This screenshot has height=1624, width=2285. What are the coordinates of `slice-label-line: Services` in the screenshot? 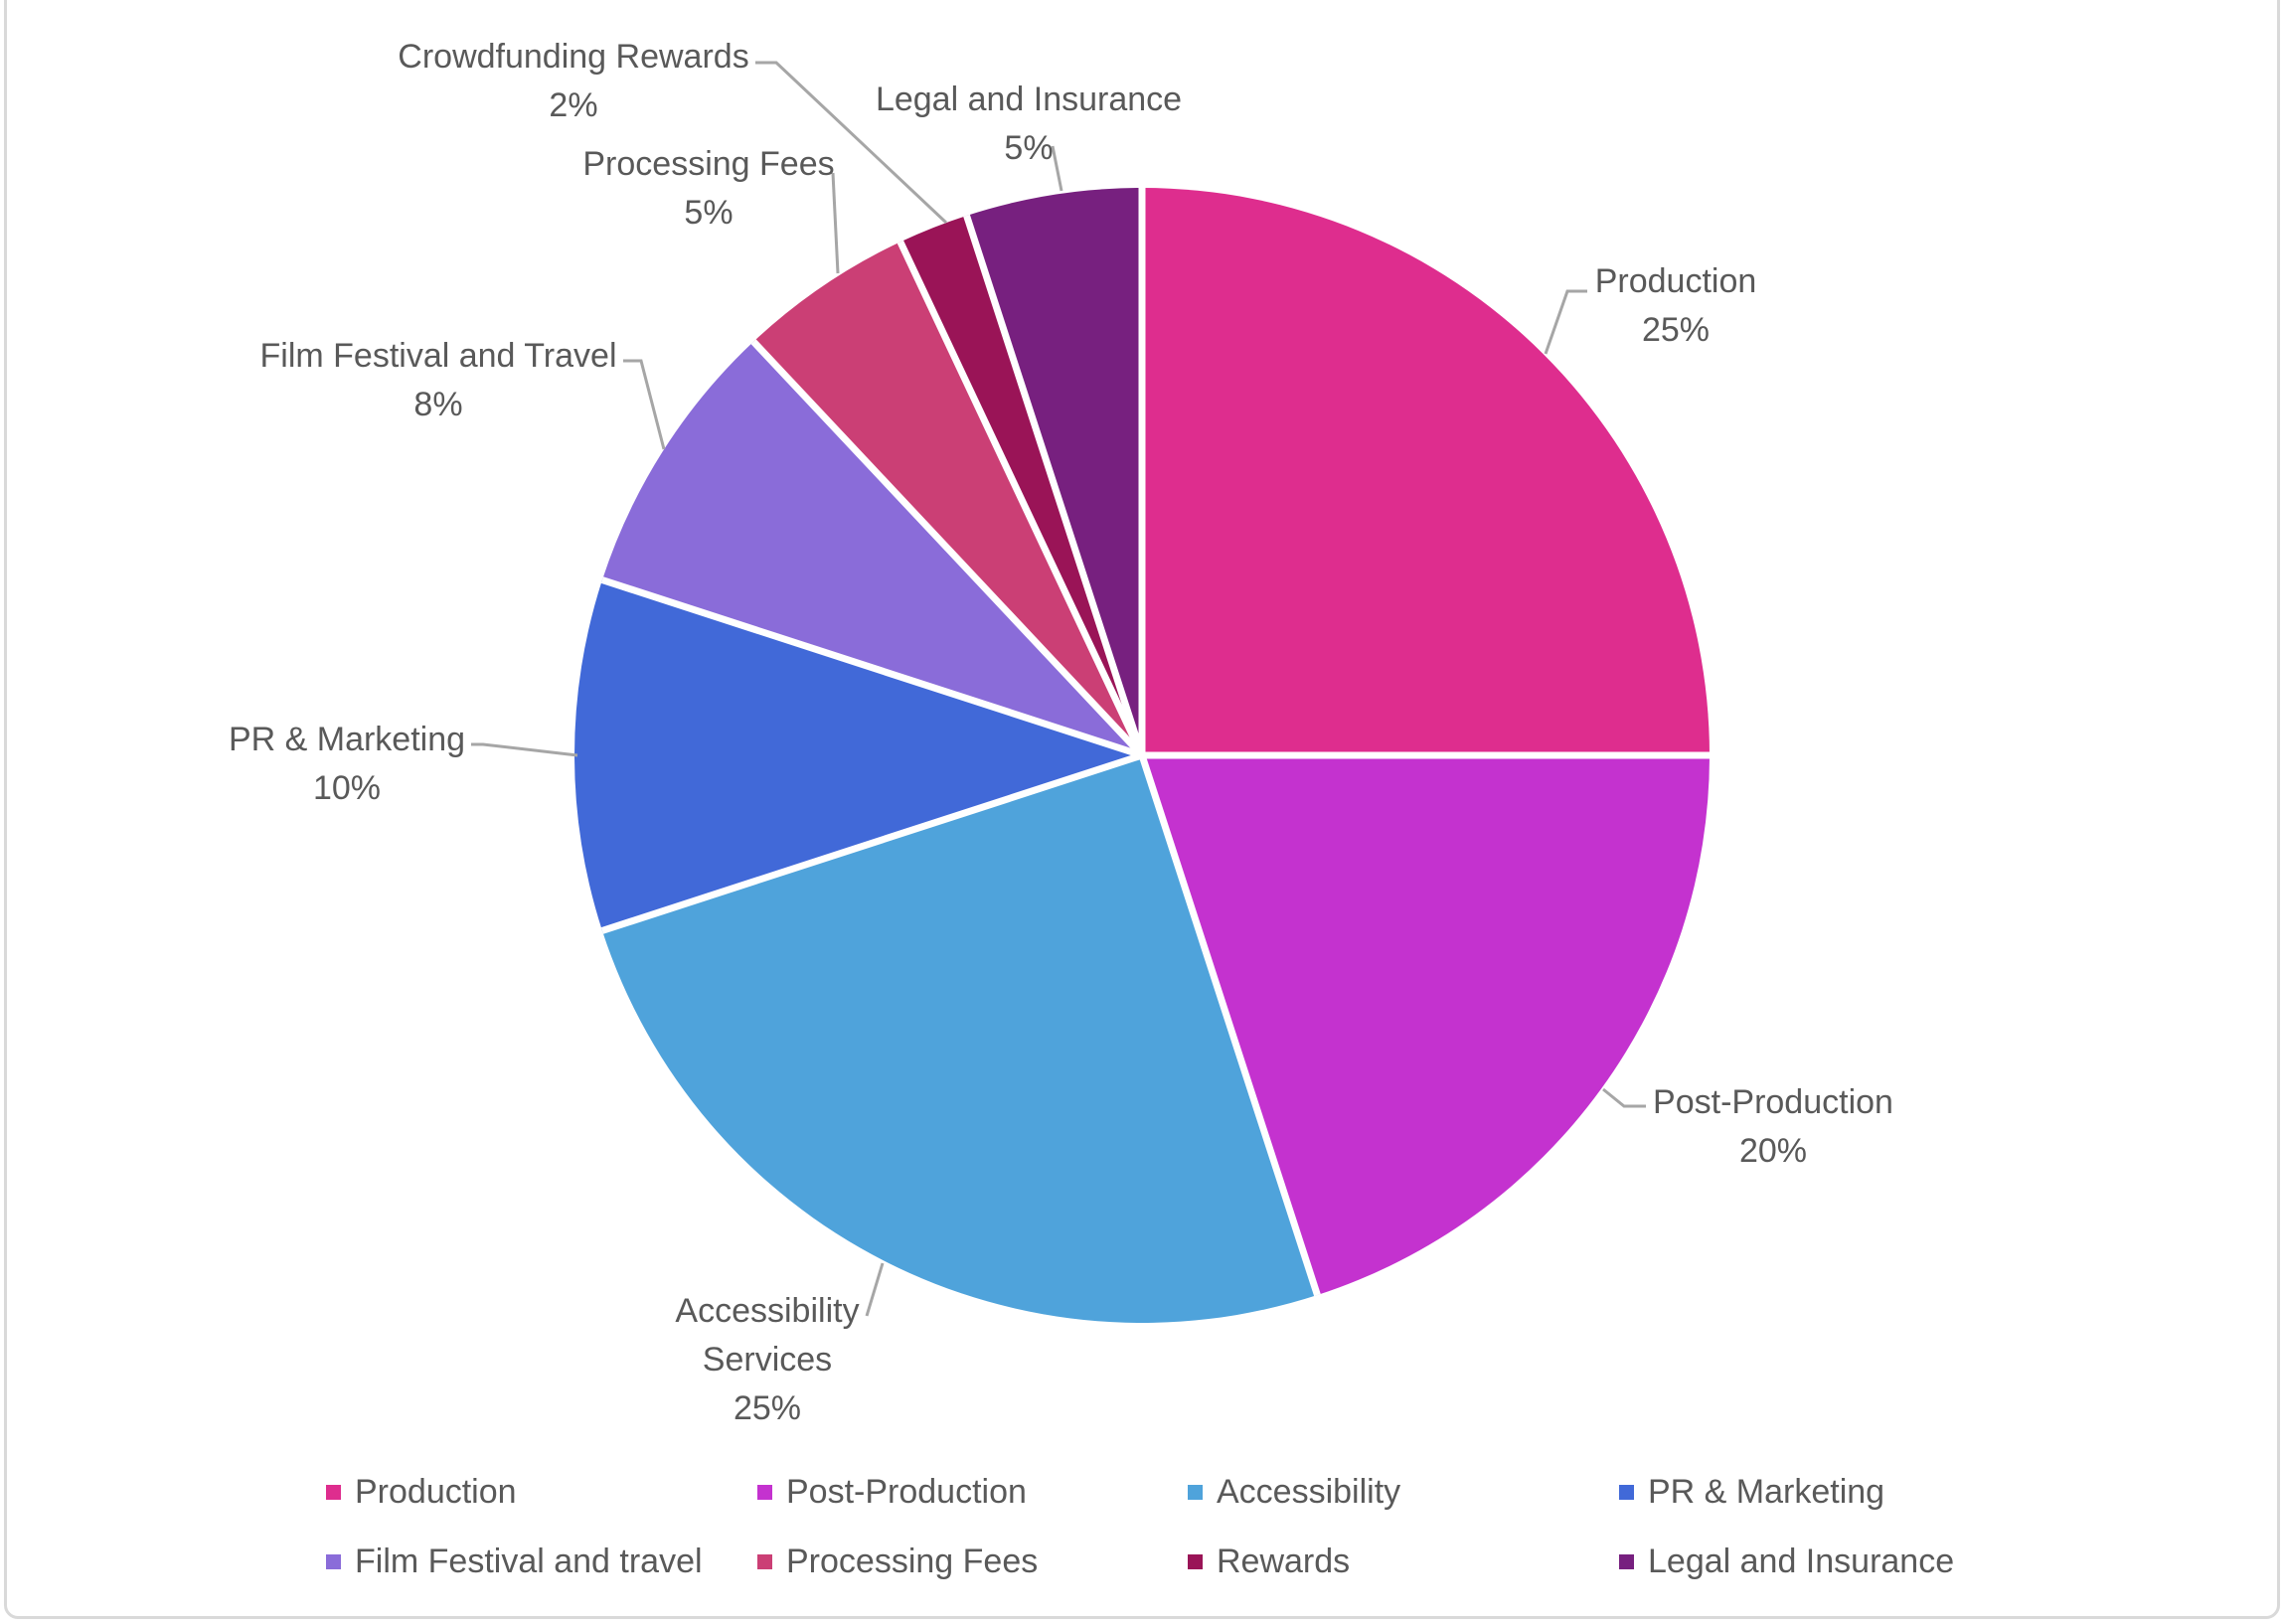 It's located at (768, 1360).